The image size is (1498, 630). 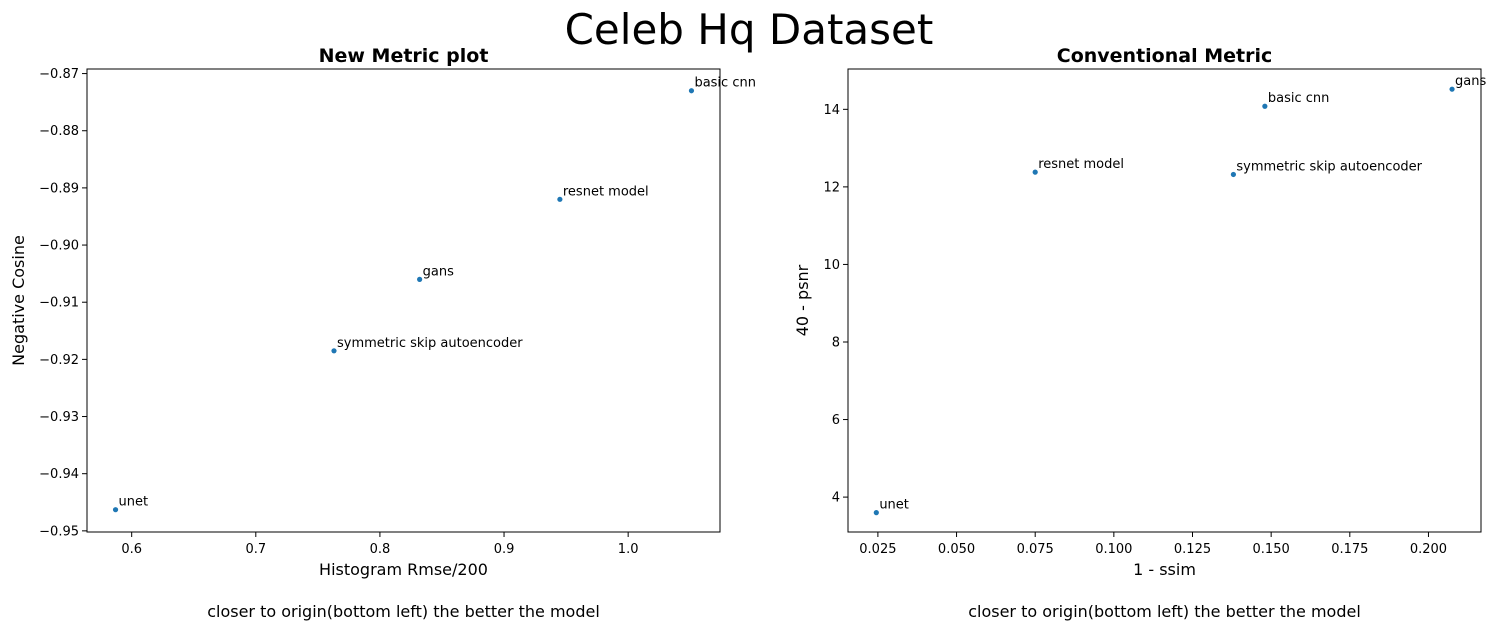 I want to click on y-axis-label: 40 - psnr, so click(x=802, y=300).